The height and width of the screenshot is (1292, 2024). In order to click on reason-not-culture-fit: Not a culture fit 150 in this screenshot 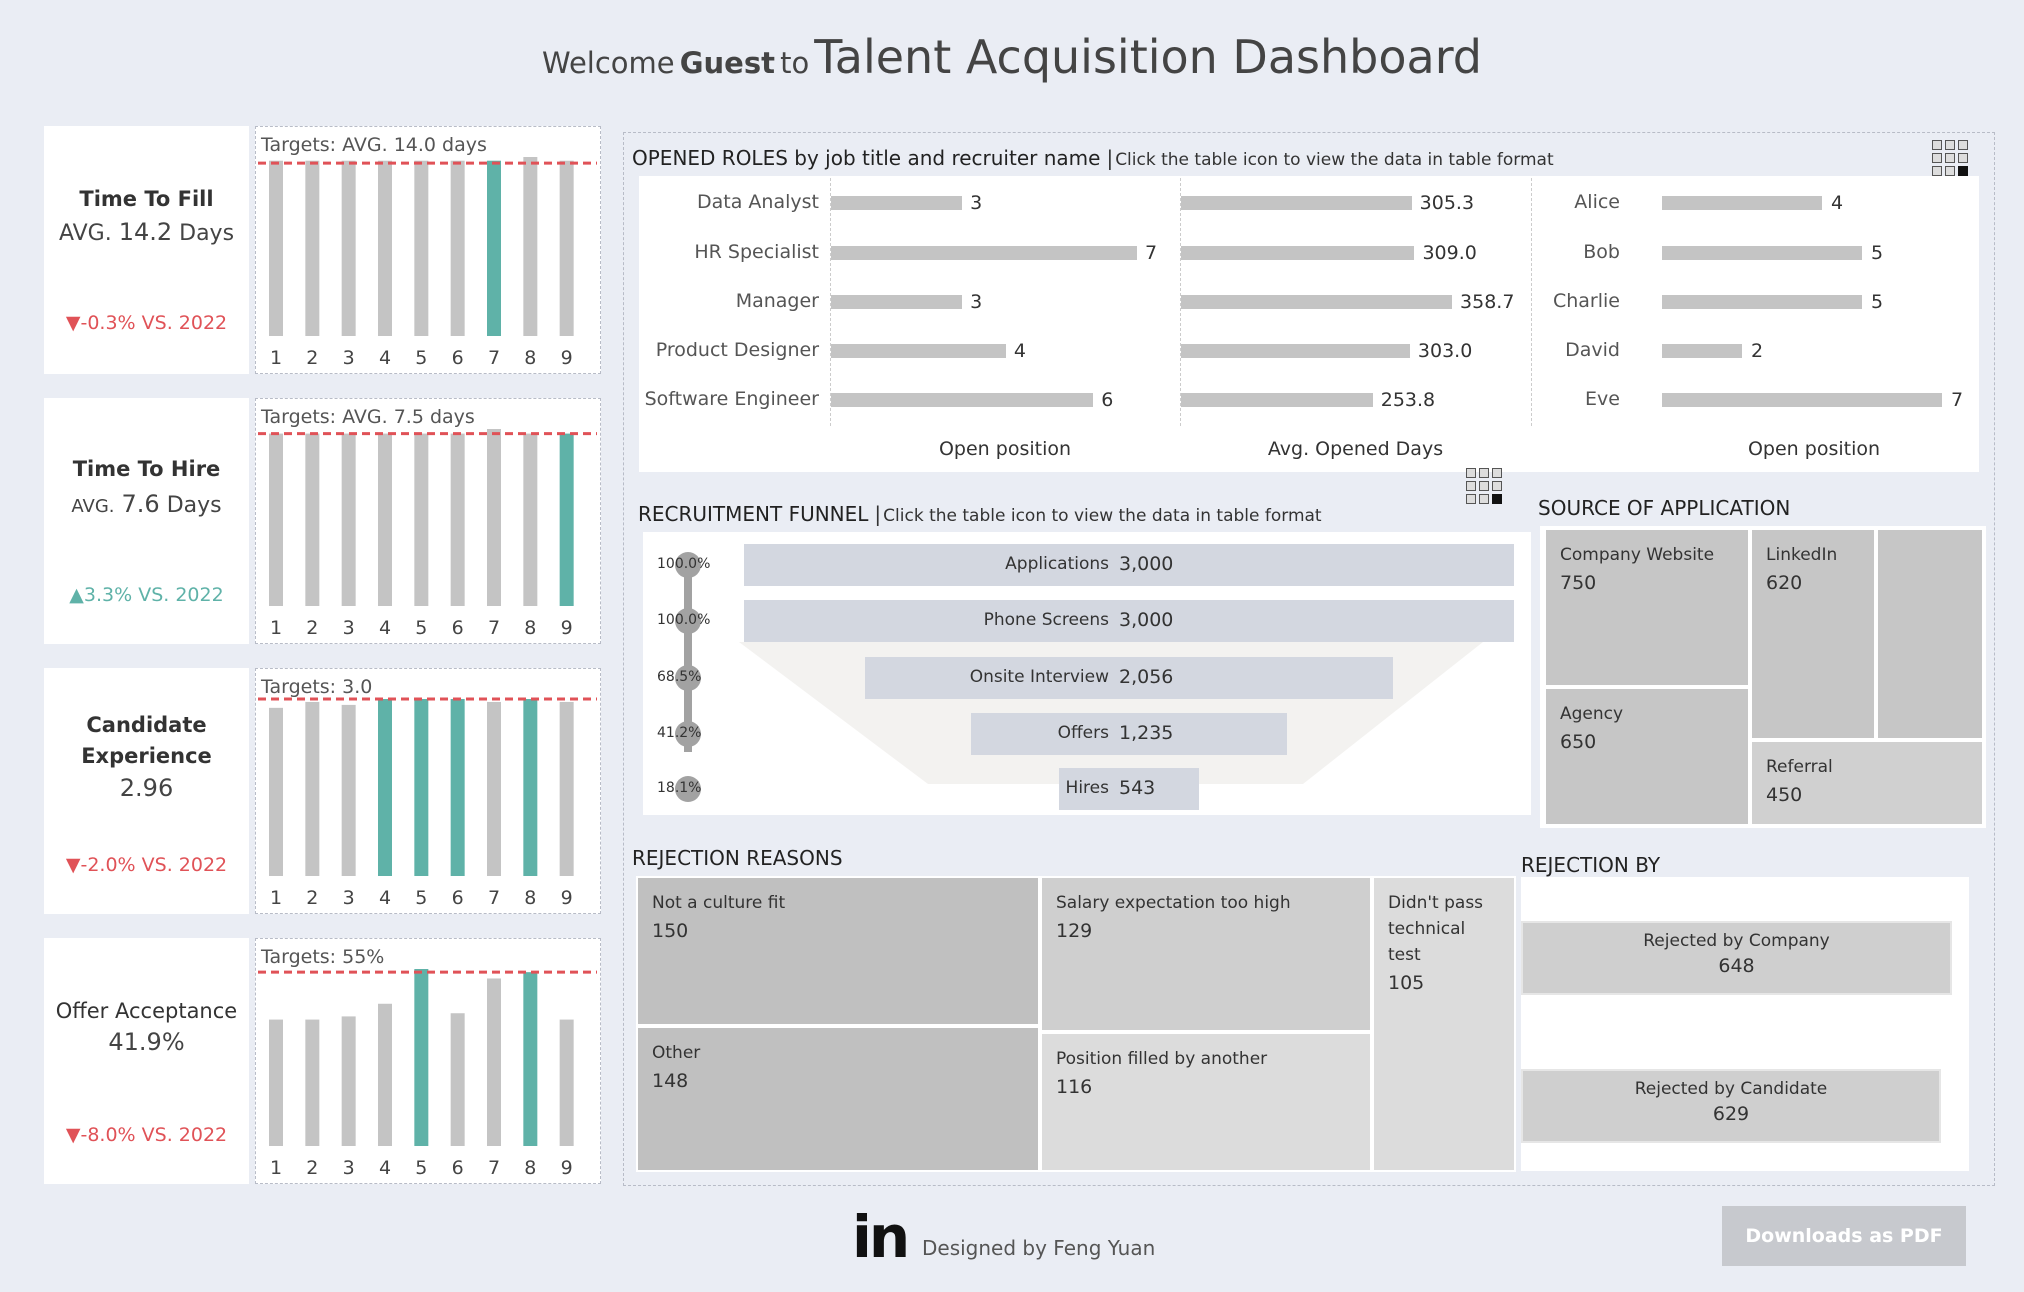, I will do `click(838, 951)`.